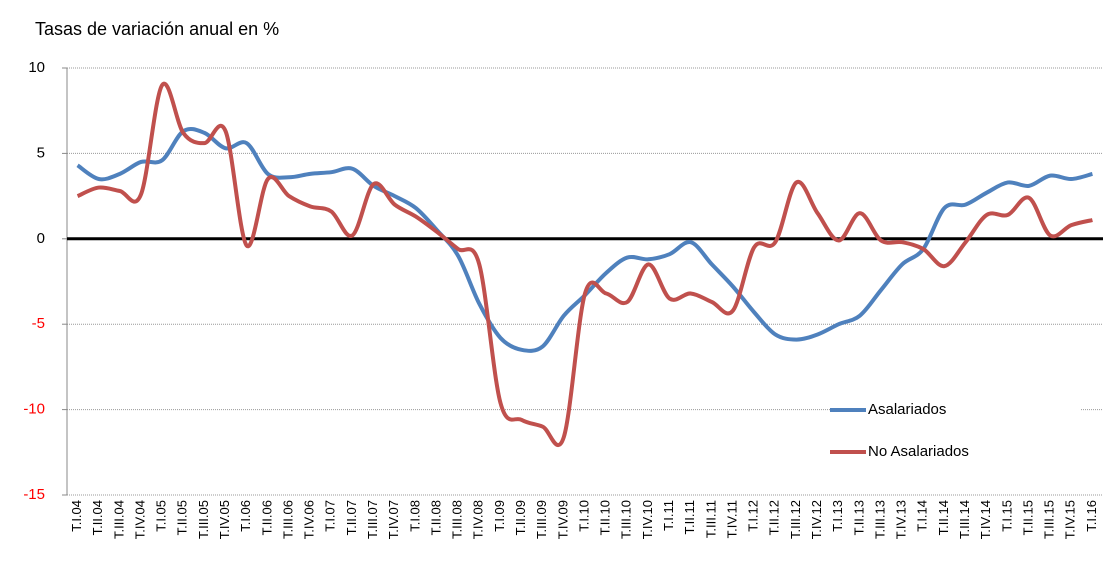 Image resolution: width=1107 pixels, height=576 pixels. I want to click on x-tick-label: T.III.12, so click(795, 519).